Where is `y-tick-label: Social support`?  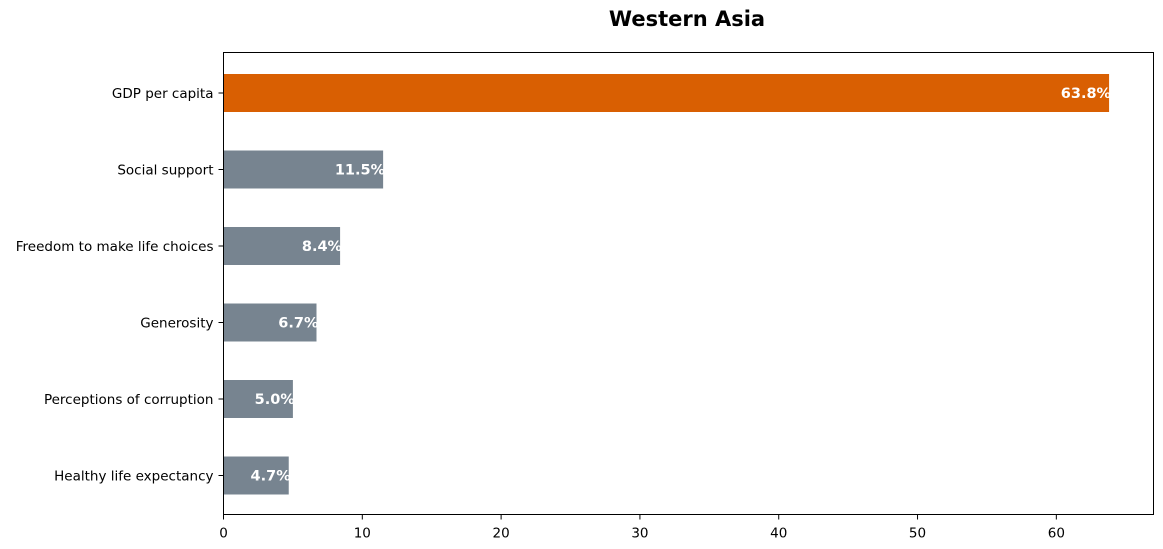 y-tick-label: Social support is located at coordinates (165, 171).